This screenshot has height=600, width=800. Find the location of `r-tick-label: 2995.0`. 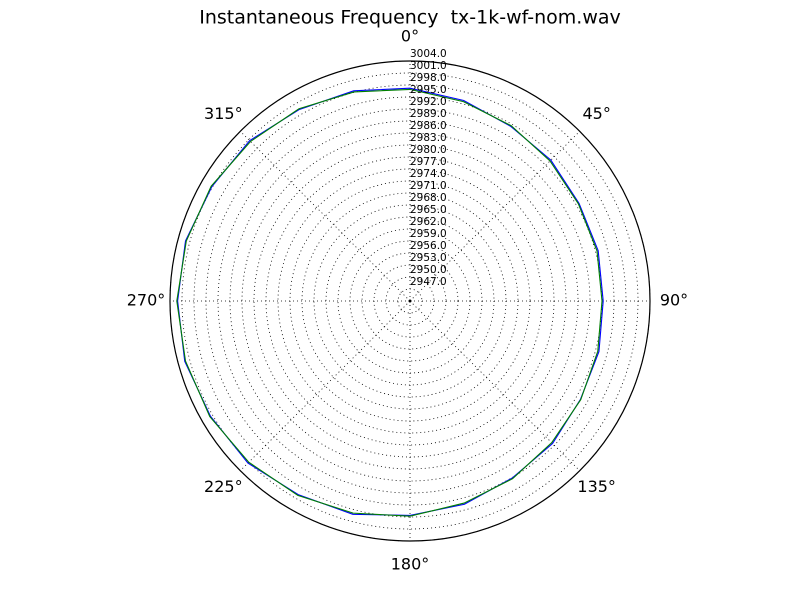

r-tick-label: 2995.0 is located at coordinates (428, 90).